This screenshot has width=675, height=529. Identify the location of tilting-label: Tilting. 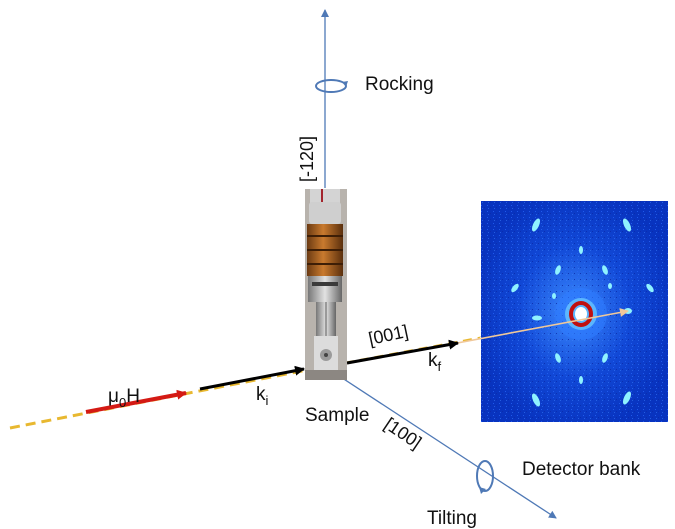
(452, 518).